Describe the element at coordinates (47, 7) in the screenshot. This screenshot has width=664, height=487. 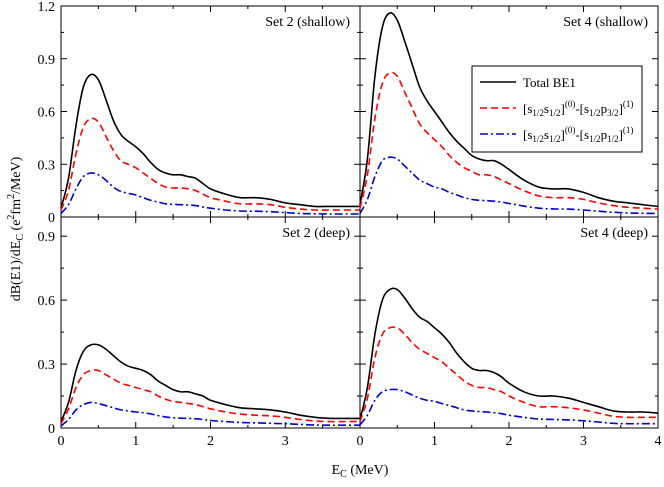
I see `y-tick-label: 1.2` at that location.